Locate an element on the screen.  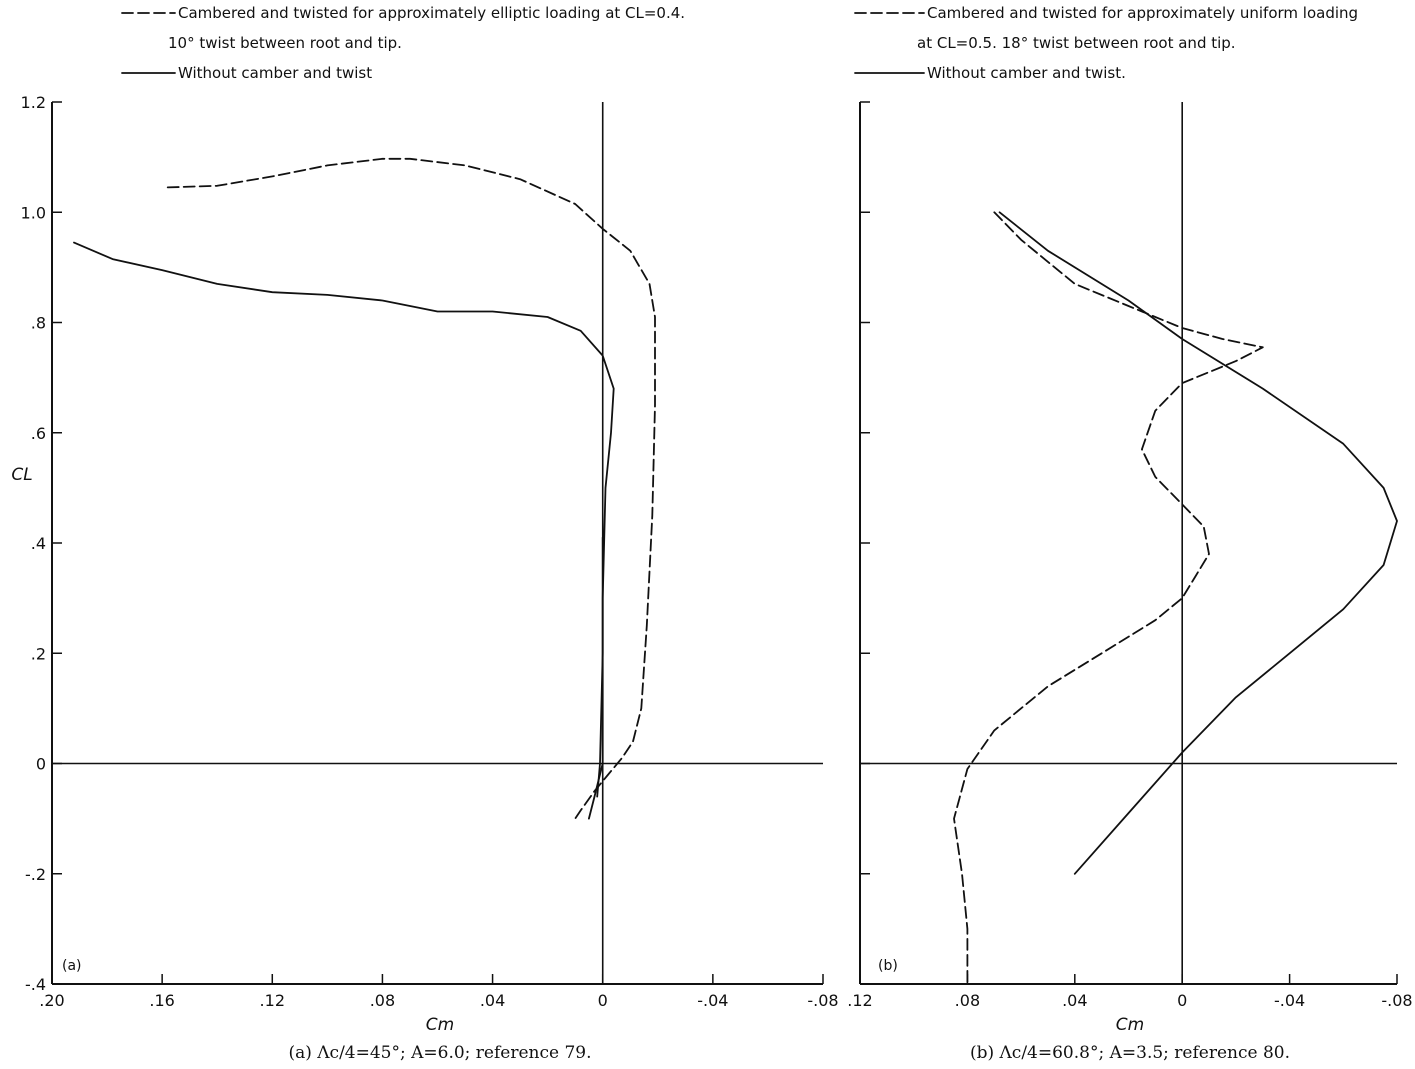
y-tick-label: .8 is located at coordinates (38, 323).